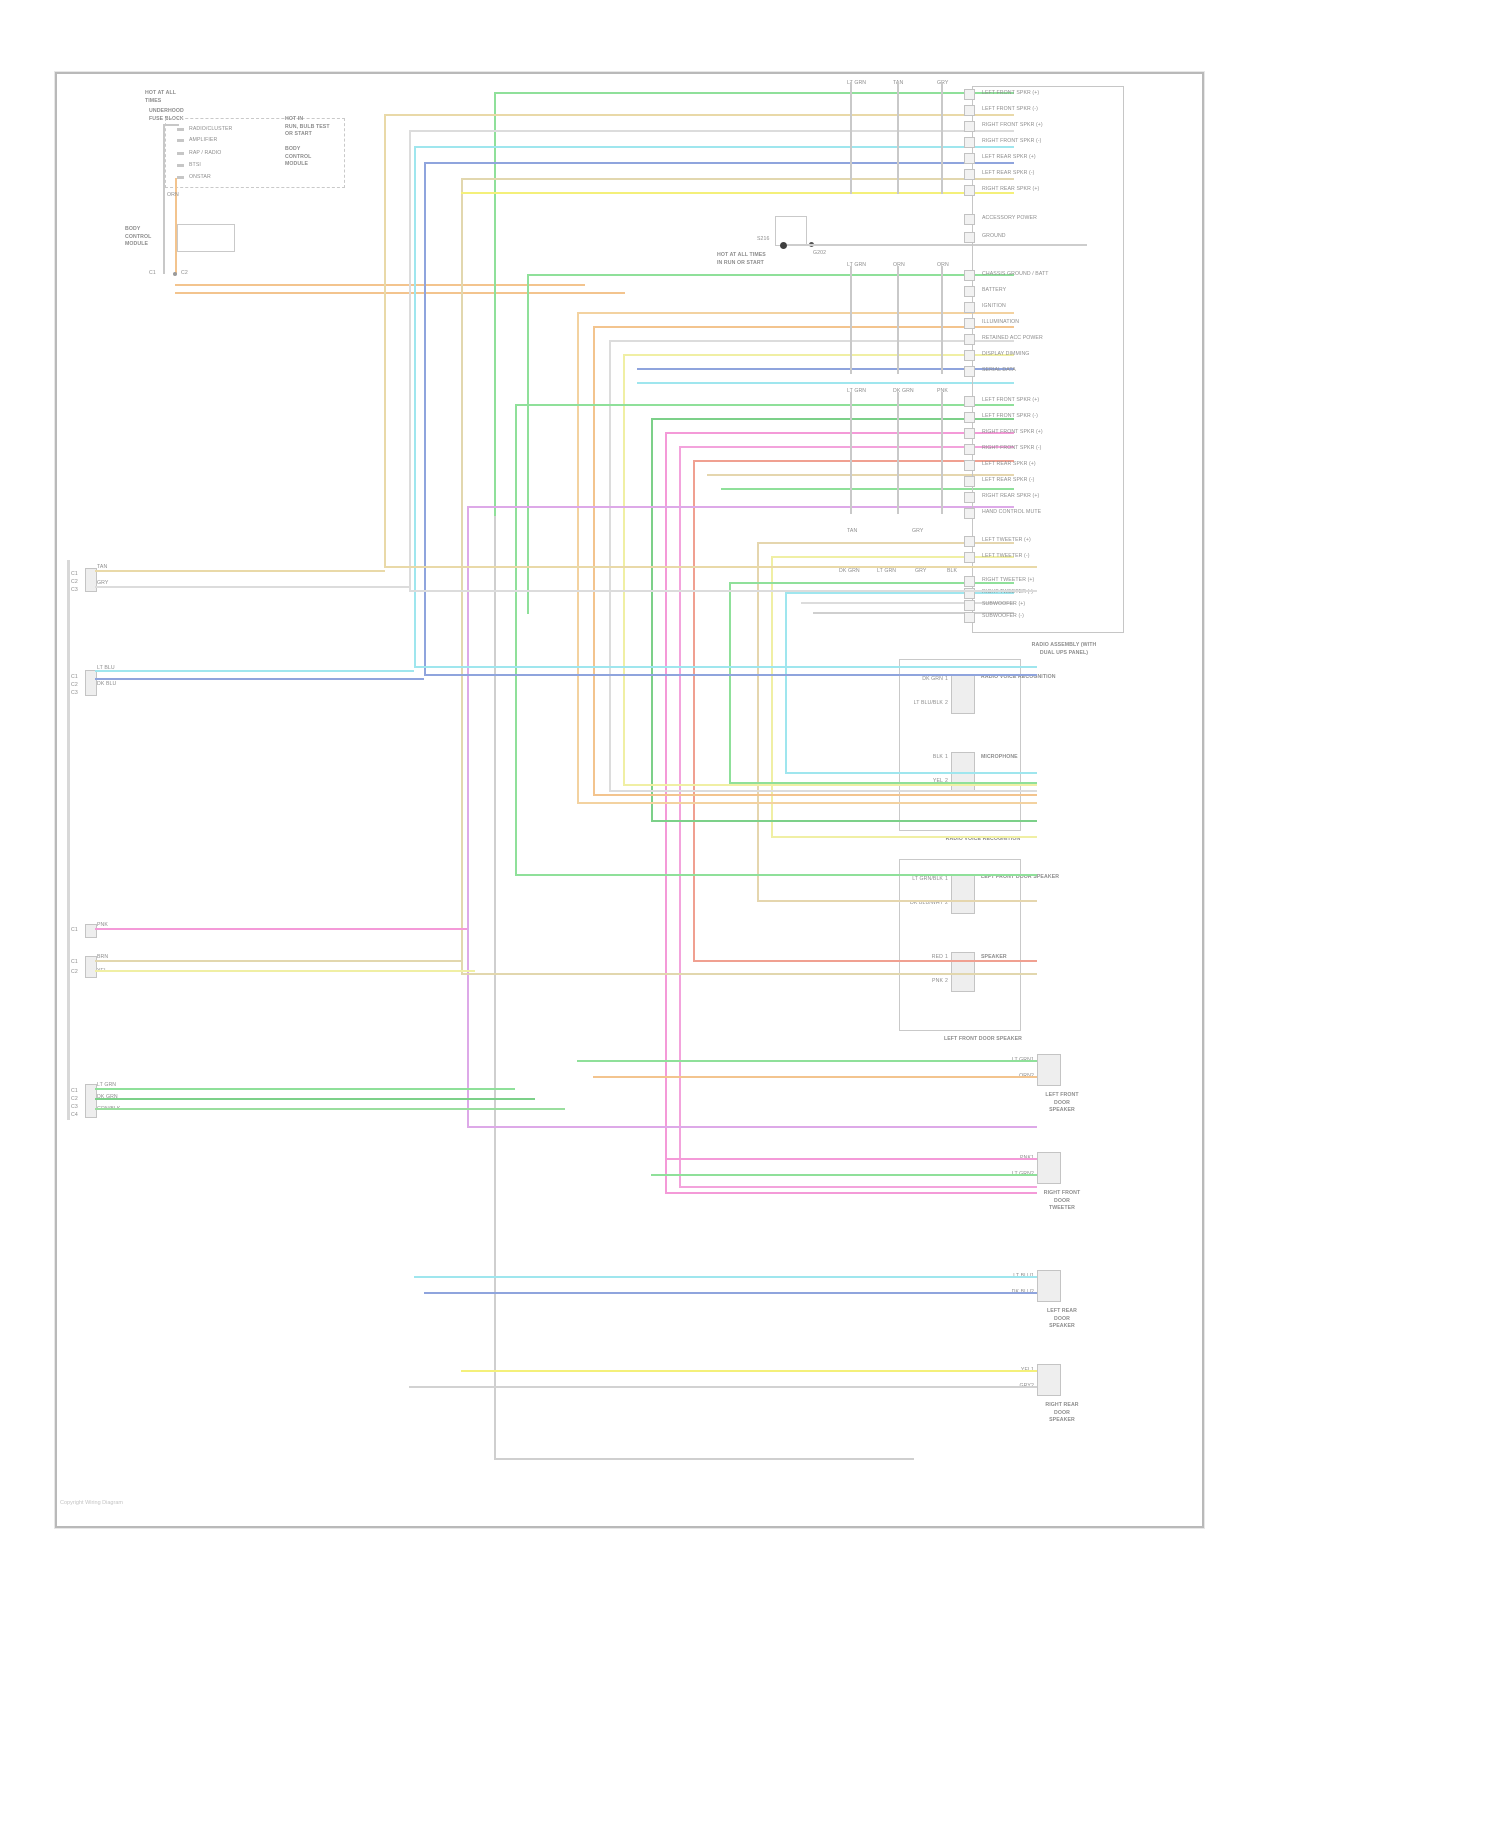 This screenshot has height=1828, width=1500. I want to click on wire-ltblu-tier5-v, so click(786, 682).